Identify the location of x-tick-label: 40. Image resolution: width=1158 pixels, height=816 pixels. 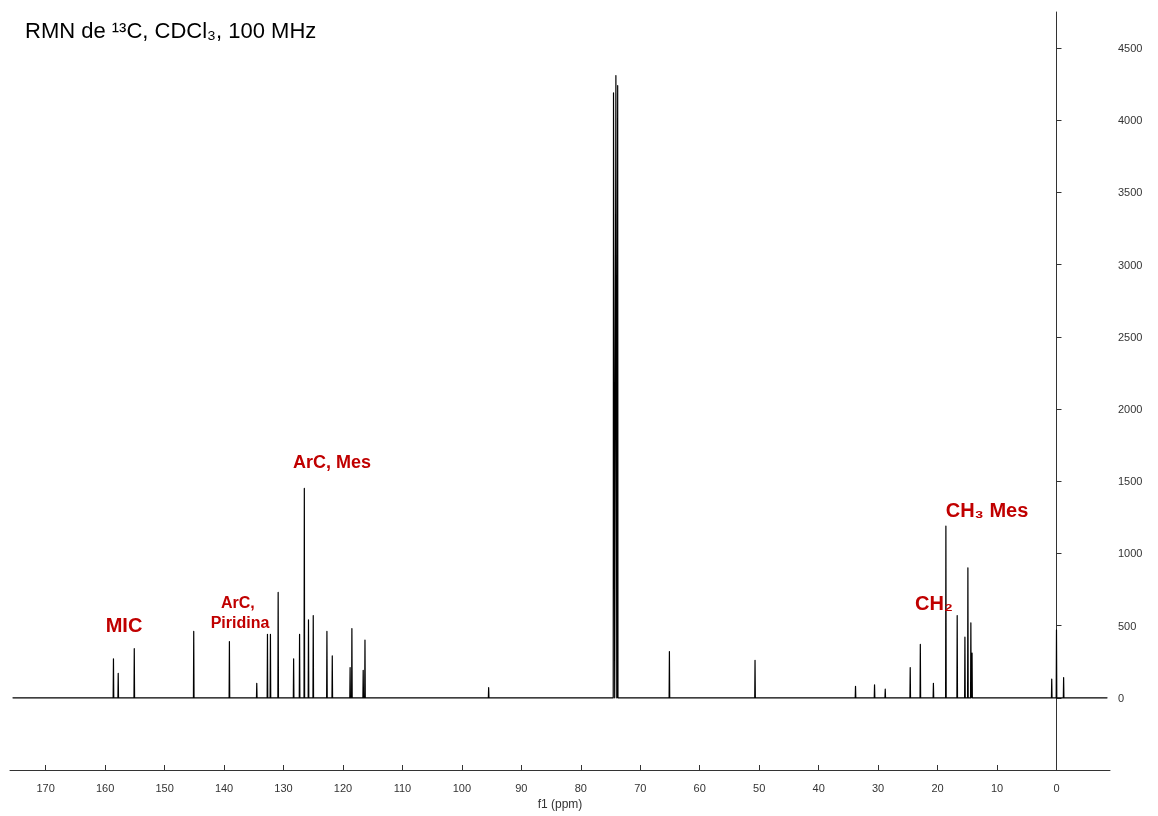
(818, 787).